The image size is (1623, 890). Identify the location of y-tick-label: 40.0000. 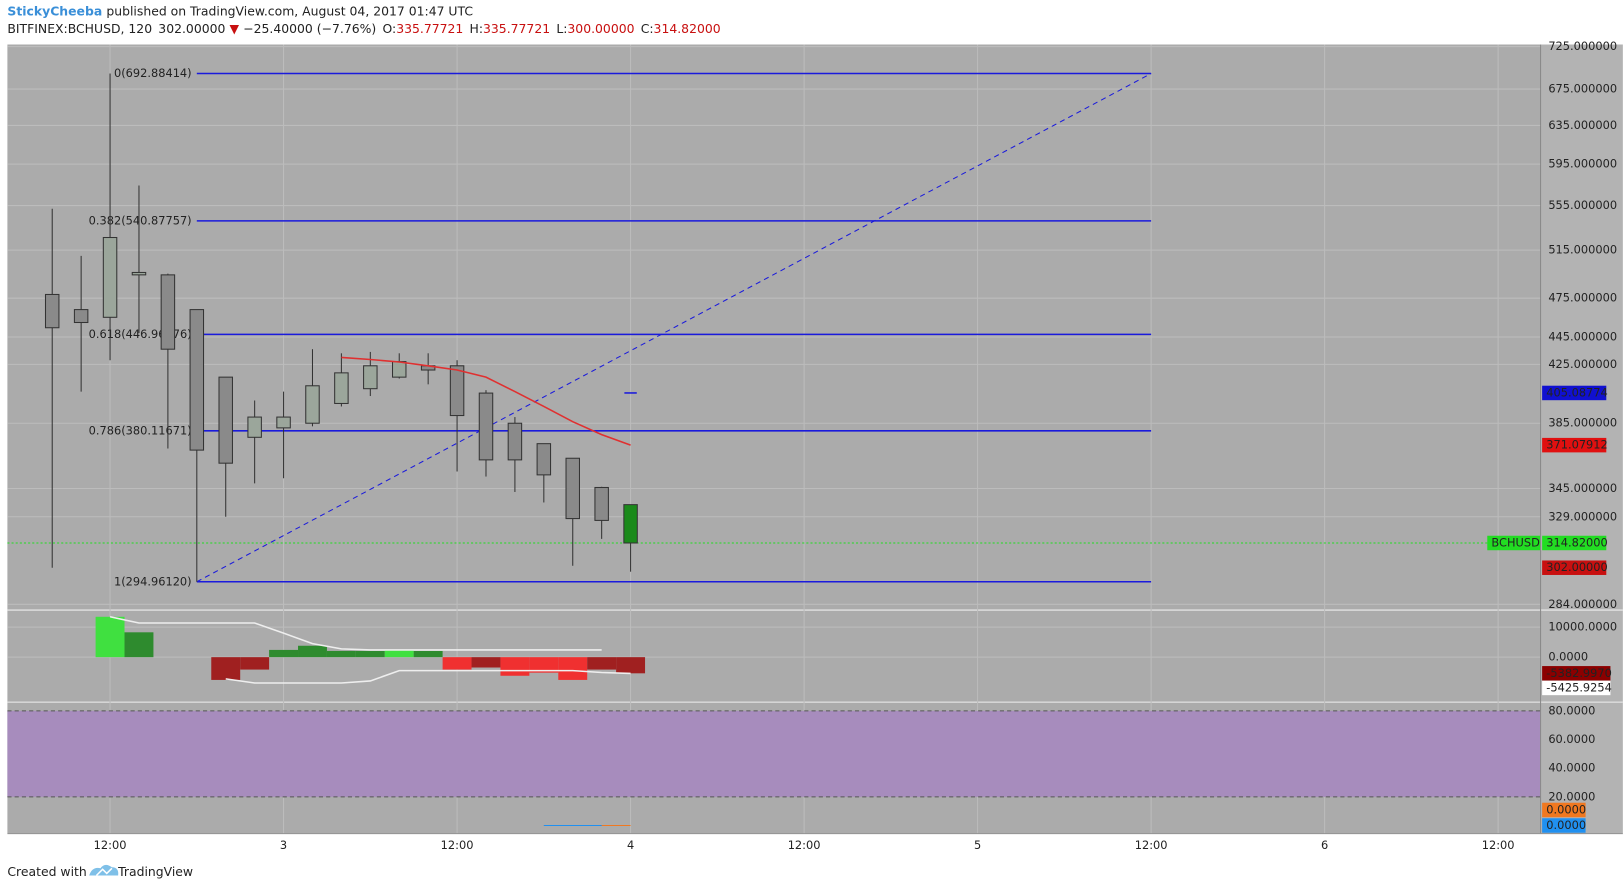
(1571, 768).